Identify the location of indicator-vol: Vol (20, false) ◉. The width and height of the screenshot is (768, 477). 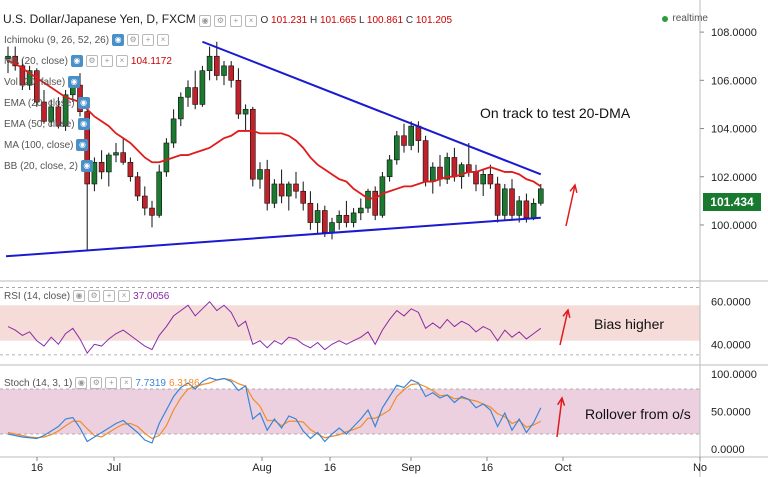
(42, 82).